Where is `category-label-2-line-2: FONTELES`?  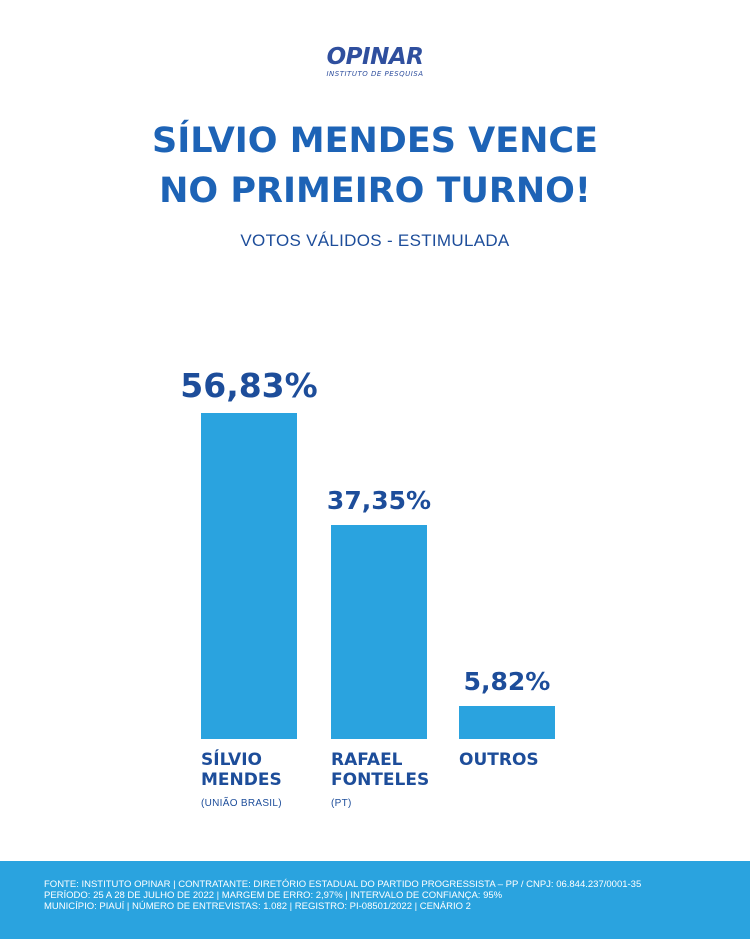 category-label-2-line-2: FONTELES is located at coordinates (380, 780).